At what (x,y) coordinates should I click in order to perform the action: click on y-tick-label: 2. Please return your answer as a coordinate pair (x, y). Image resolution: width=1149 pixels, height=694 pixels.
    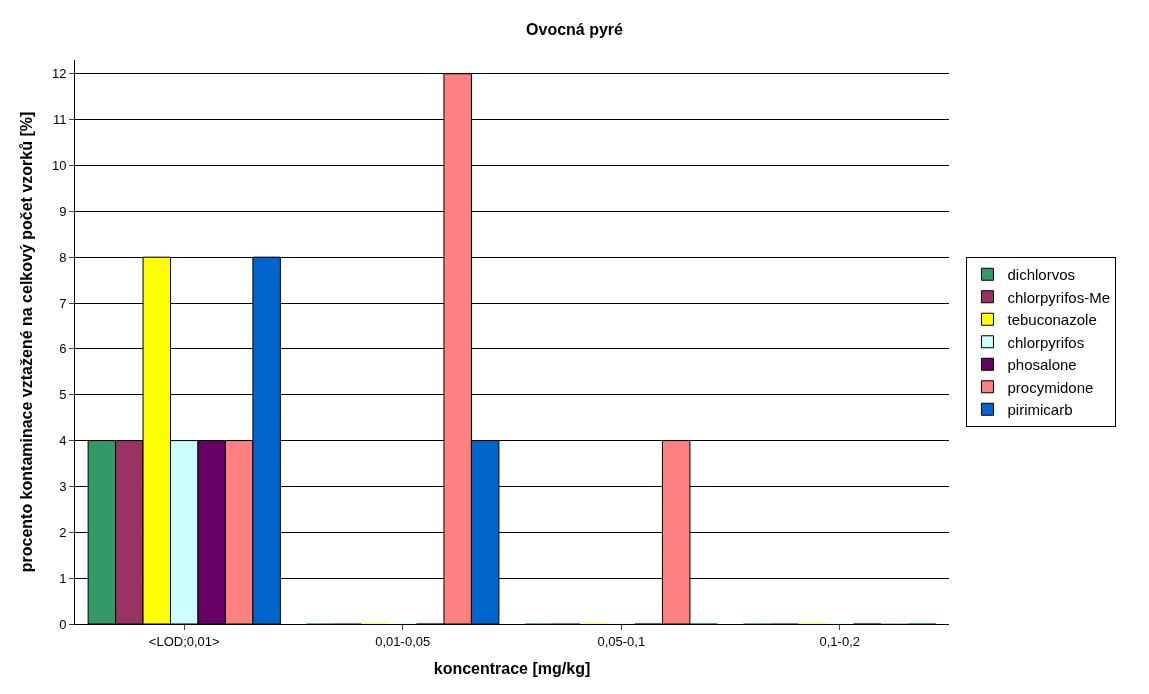
    Looking at the image, I should click on (63, 532).